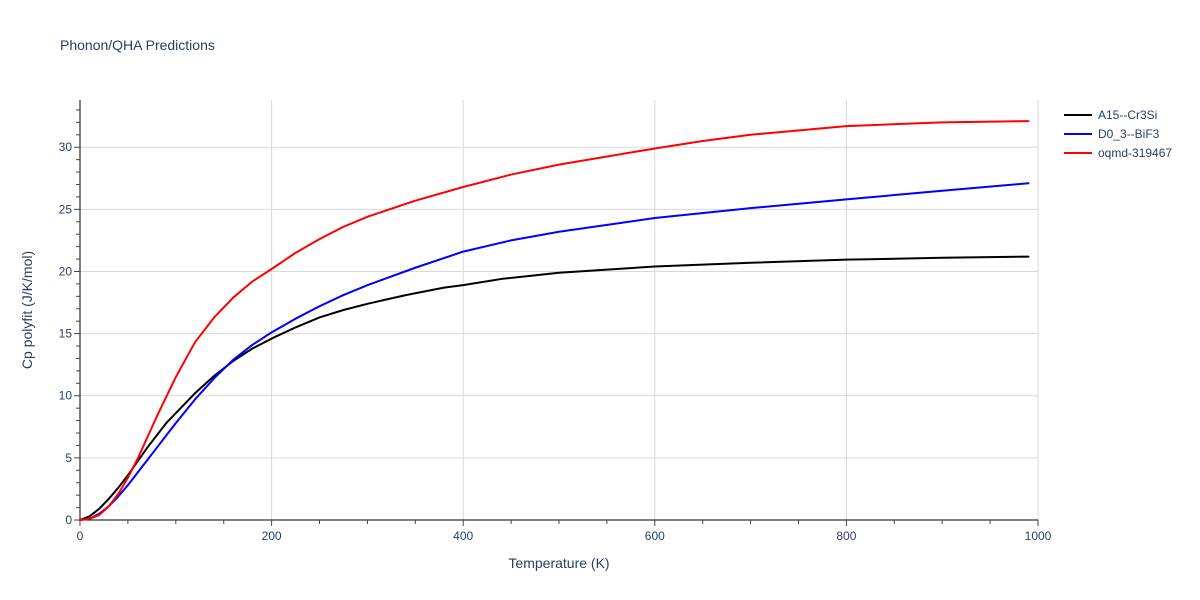 This screenshot has height=600, width=1200. I want to click on x-tick-label: 200, so click(272, 536).